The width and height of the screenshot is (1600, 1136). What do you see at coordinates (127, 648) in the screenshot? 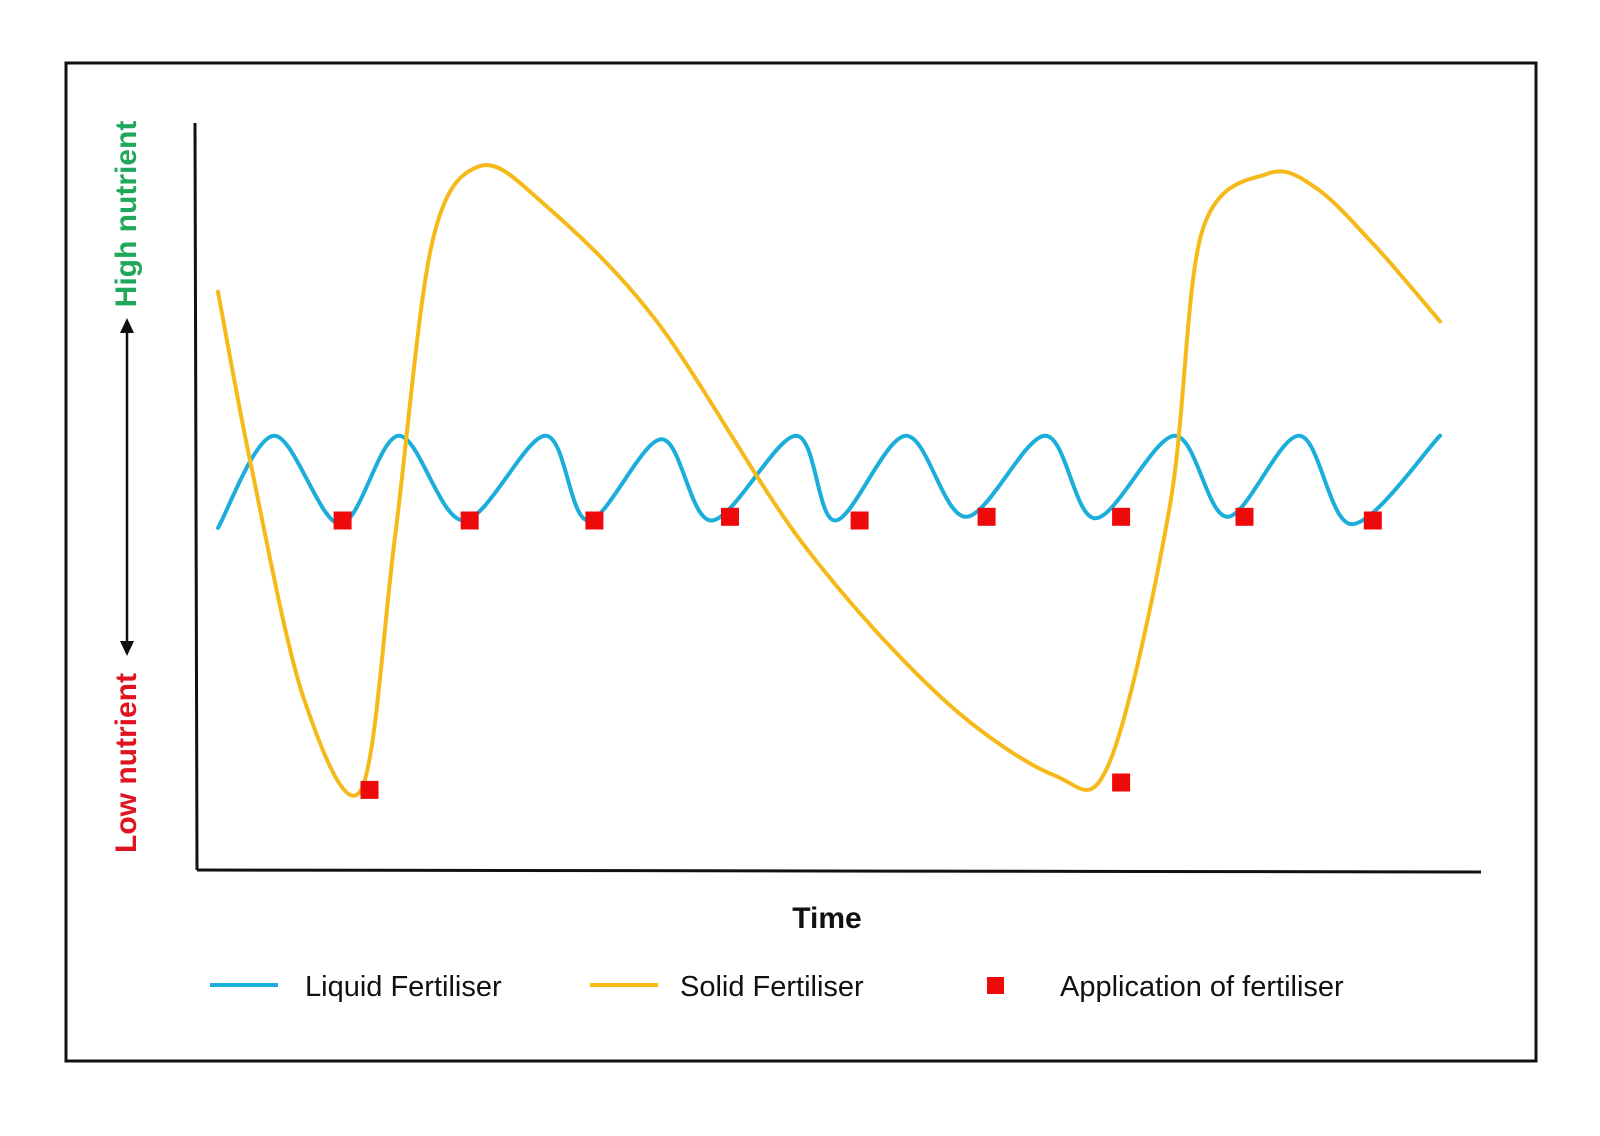
I see `arrow-down-icon` at bounding box center [127, 648].